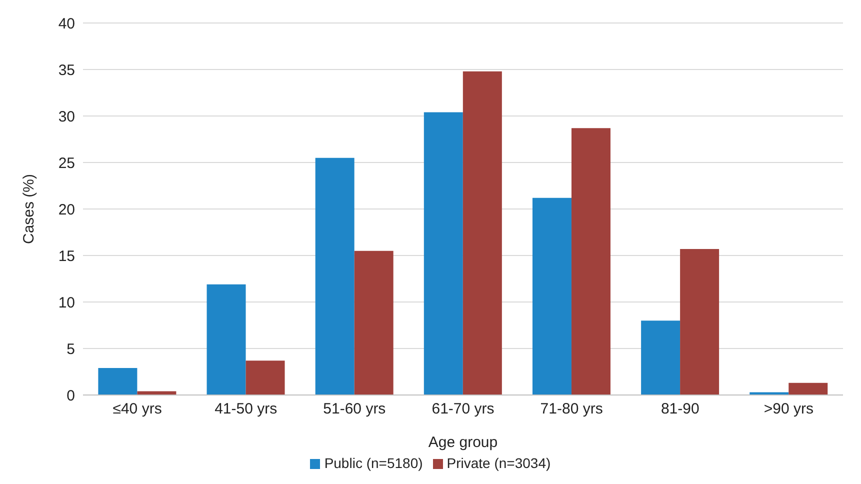 Image resolution: width=861 pixels, height=484 pixels. Describe the element at coordinates (29, 209) in the screenshot. I see `y-axis-title: Cases (%)` at that location.